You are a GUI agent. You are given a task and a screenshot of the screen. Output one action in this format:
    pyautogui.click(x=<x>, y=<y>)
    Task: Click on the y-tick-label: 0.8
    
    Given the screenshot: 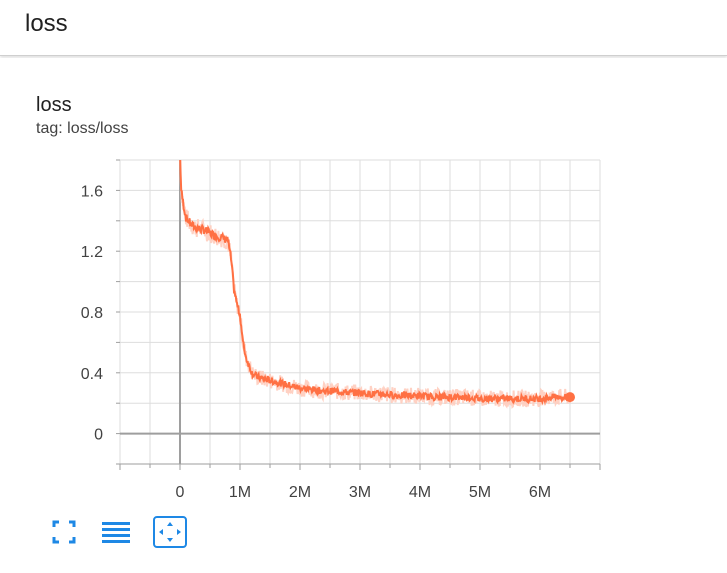 What is the action you would take?
    pyautogui.click(x=92, y=313)
    